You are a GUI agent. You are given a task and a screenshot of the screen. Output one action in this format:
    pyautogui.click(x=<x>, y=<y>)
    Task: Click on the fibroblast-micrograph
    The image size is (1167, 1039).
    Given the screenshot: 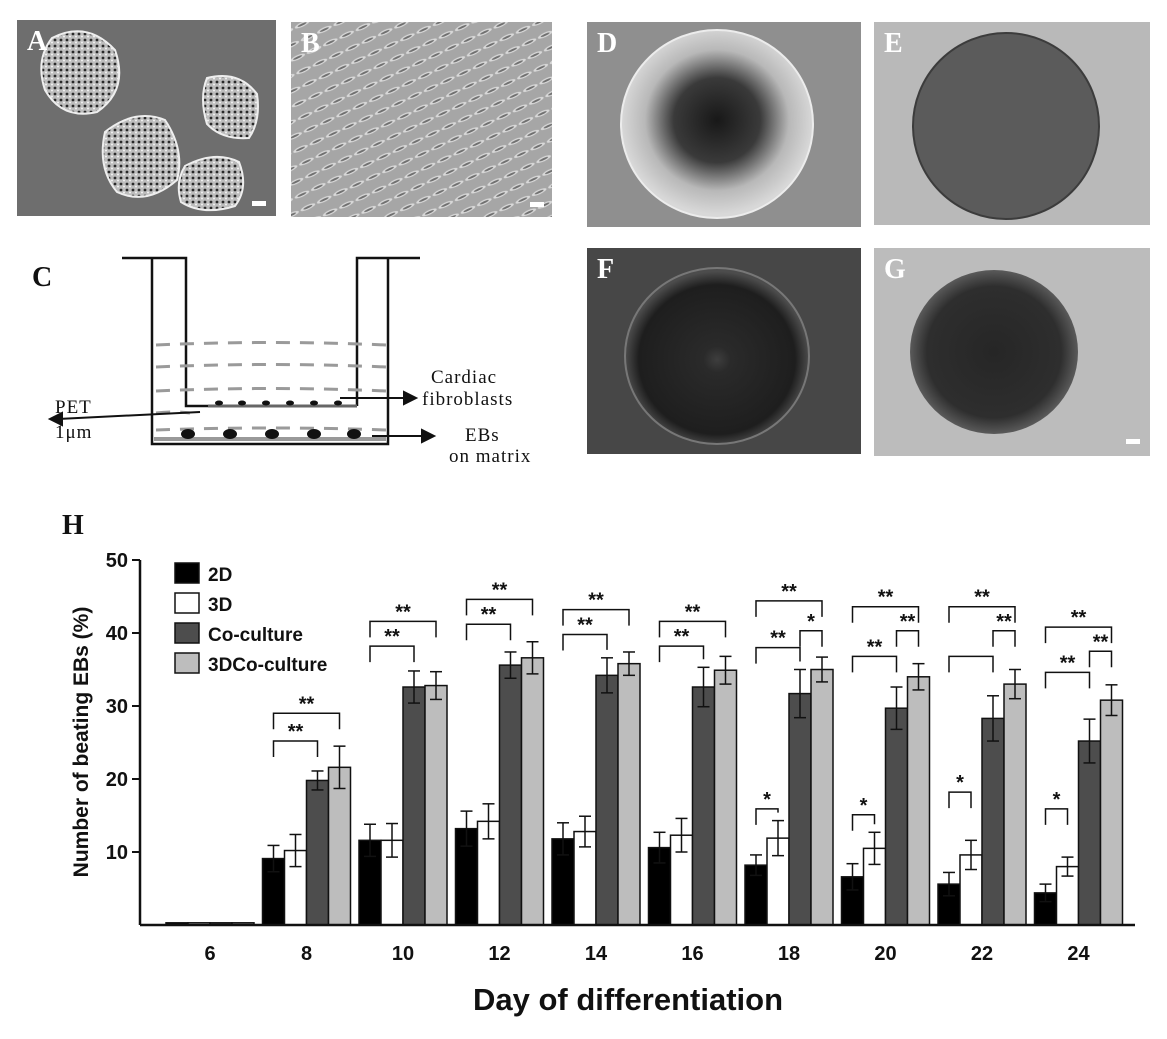 What is the action you would take?
    pyautogui.click(x=421, y=119)
    